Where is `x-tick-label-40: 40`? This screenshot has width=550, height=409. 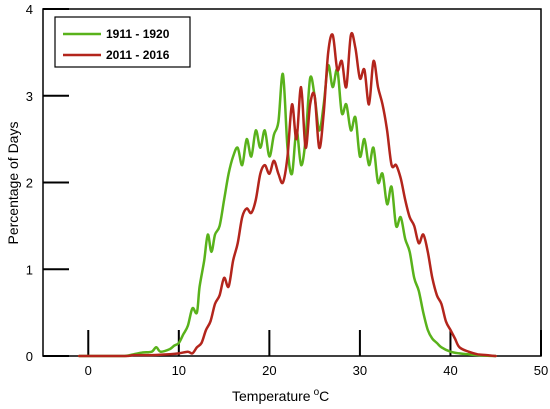 x-tick-label-40: 40 is located at coordinates (450, 370).